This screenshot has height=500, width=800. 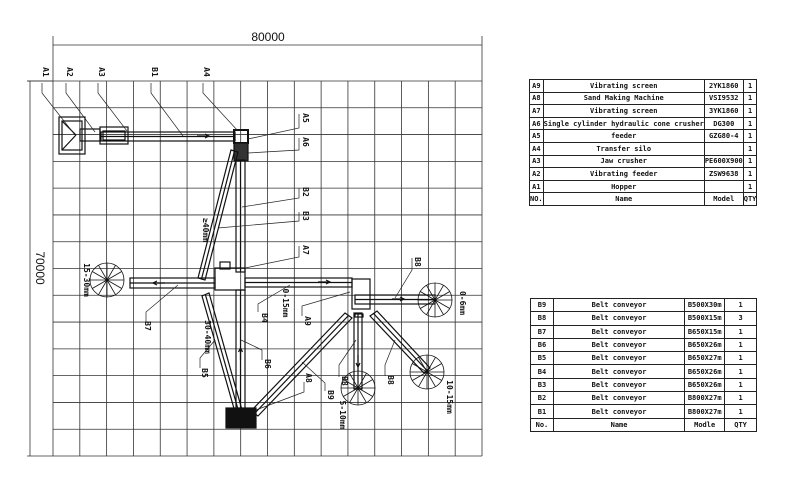 I want to click on table-row: A5 feeder GZG80-4 1, so click(x=643, y=136).